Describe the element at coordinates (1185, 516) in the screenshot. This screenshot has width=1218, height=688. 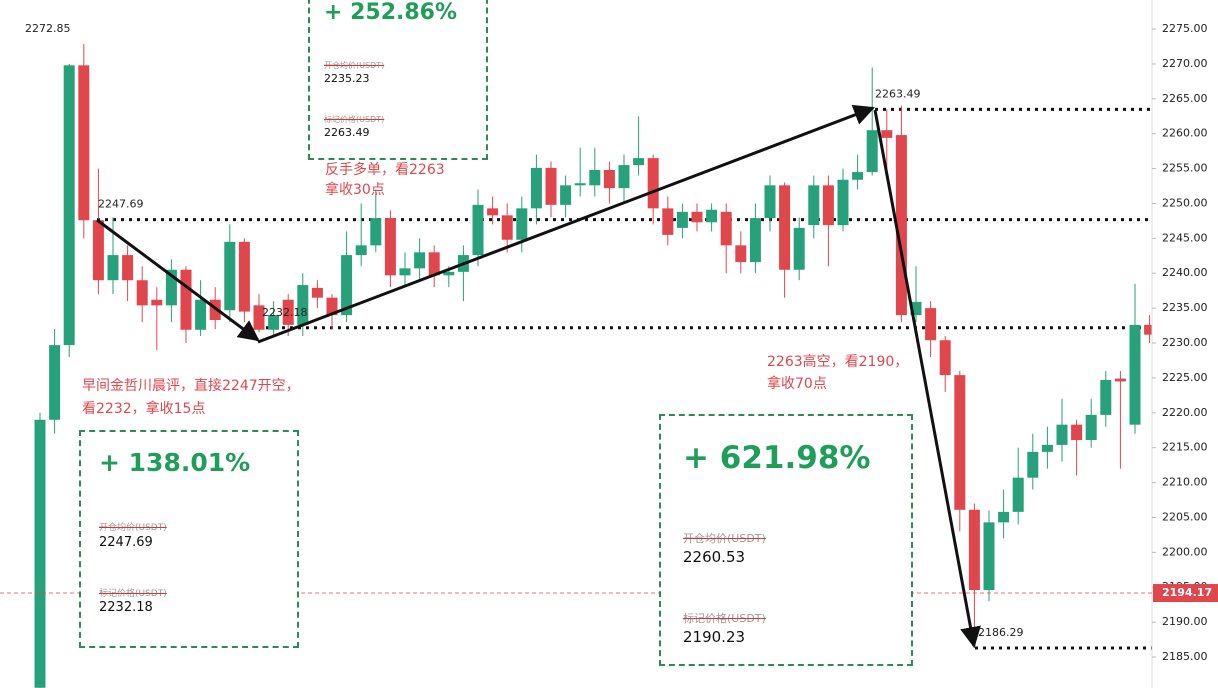
I see `y-tick-label: 2205.00` at that location.